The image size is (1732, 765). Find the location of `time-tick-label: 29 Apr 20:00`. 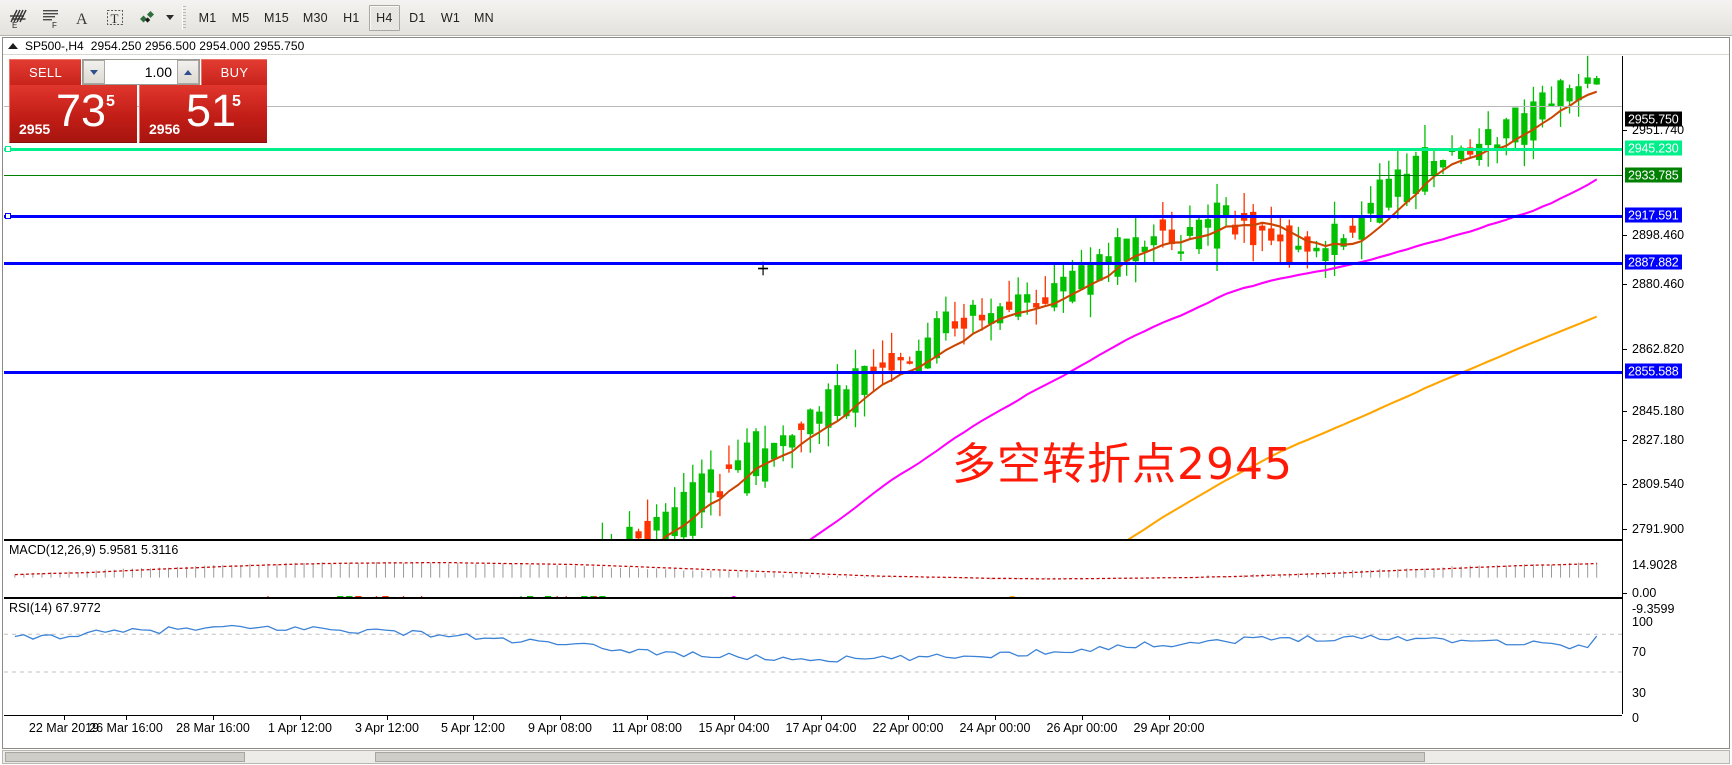

time-tick-label: 29 Apr 20:00 is located at coordinates (1169, 728).